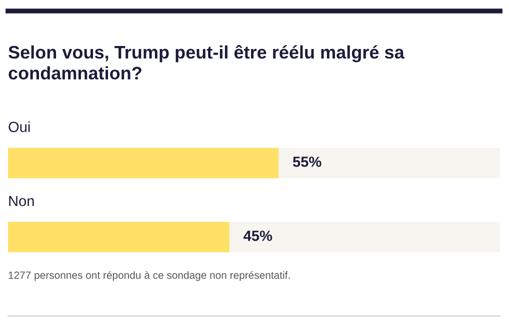 The image size is (509, 326). I want to click on chart-title: Selon vous, Trump peut-il être réélu malgré sa condamnation?, so click(206, 62).